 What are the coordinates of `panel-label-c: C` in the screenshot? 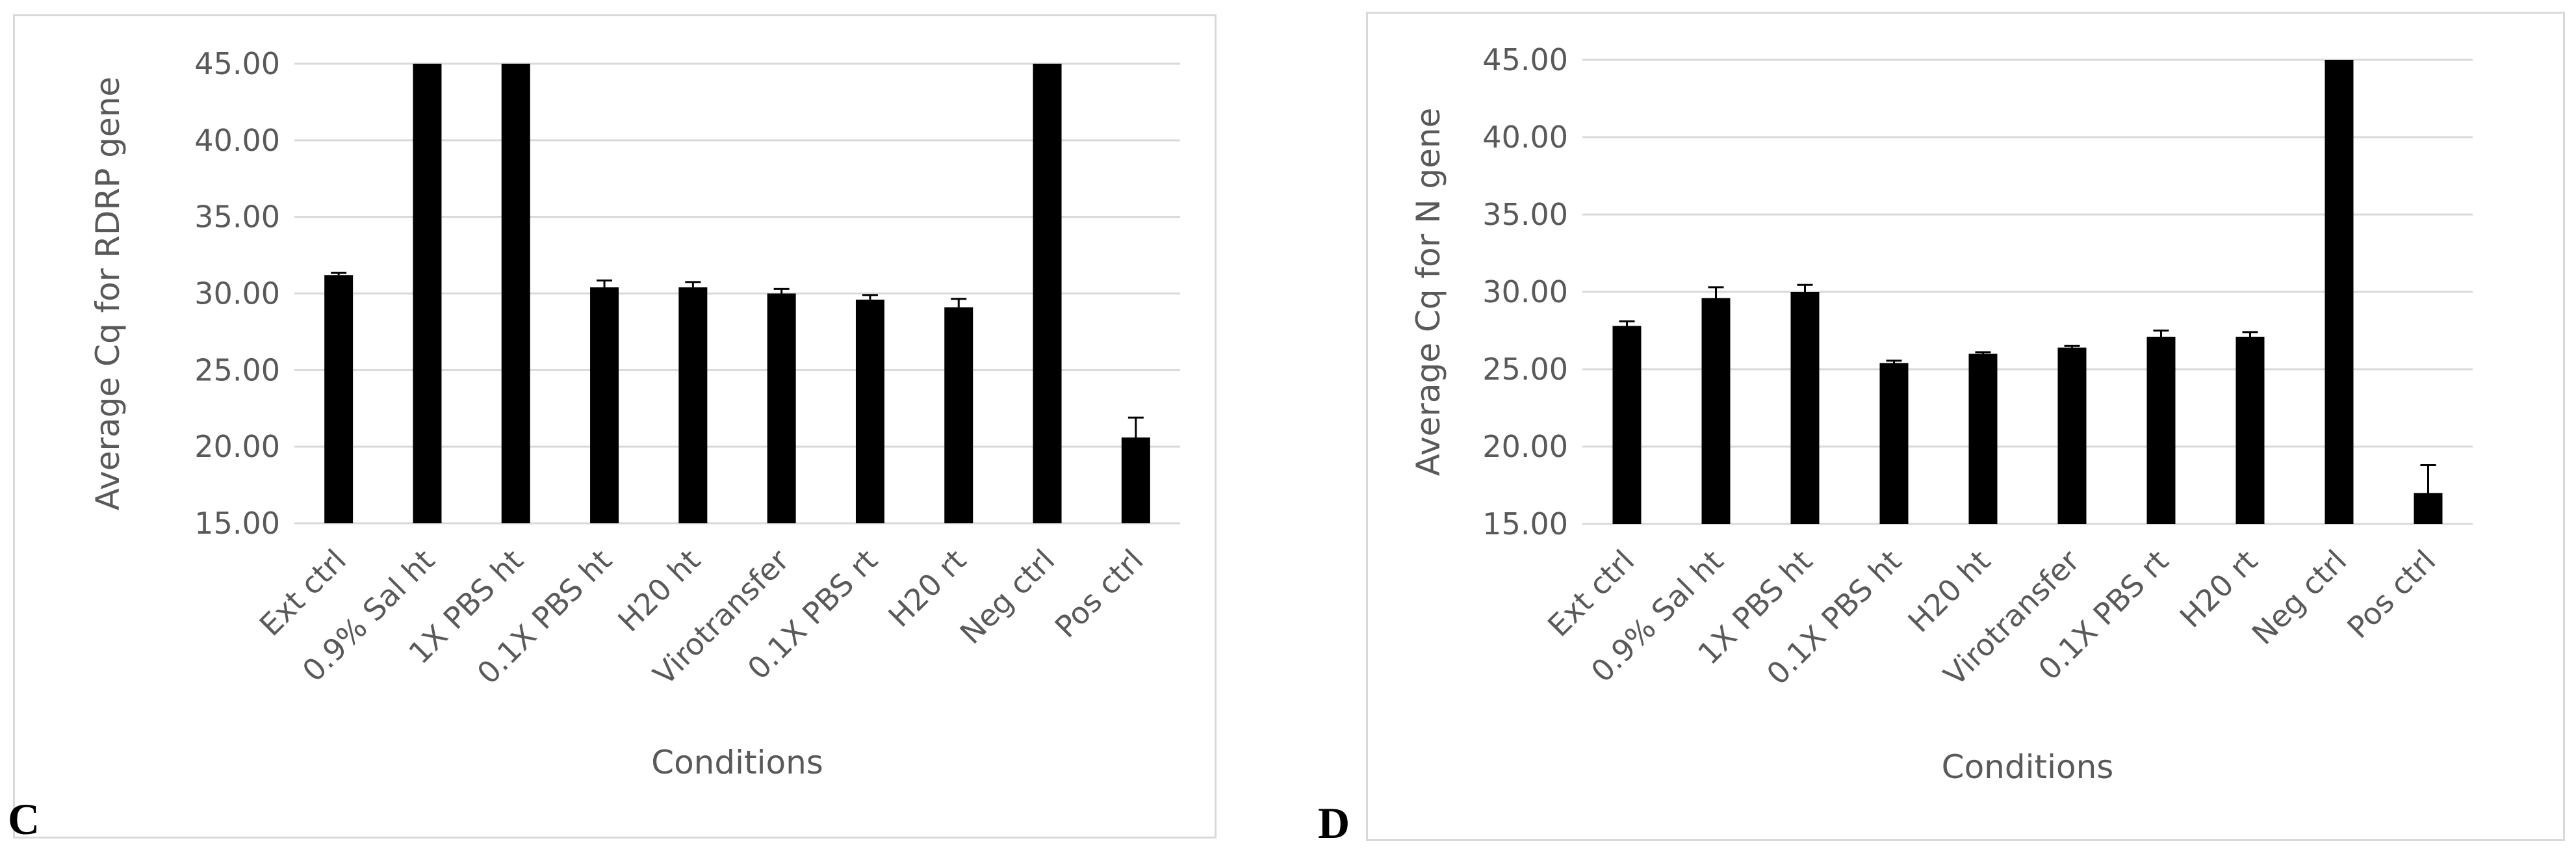 It's located at (24, 819).